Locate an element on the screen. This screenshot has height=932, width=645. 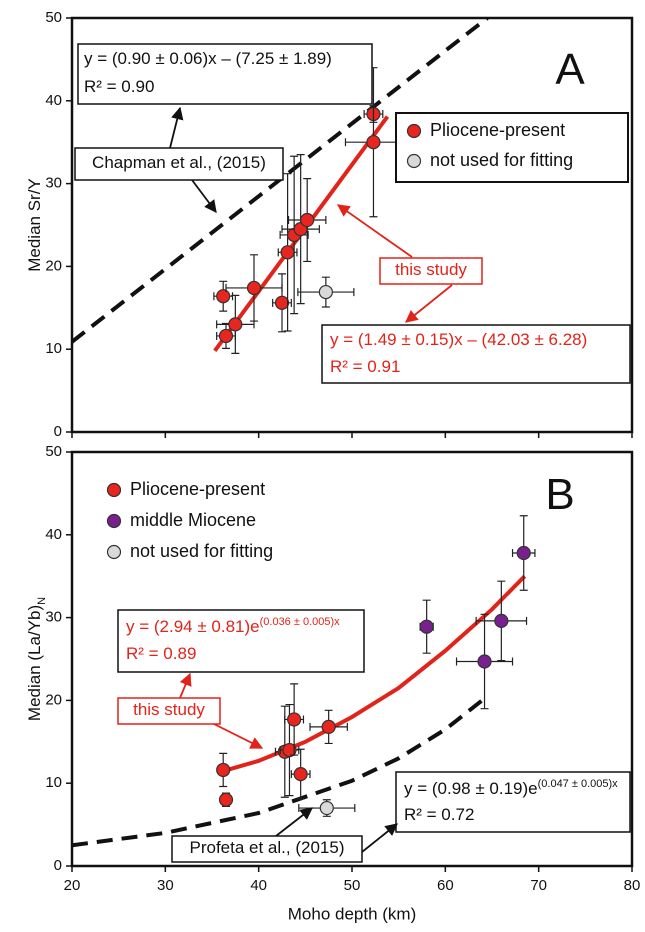
annotation: y = (2.94 ± 0.81)e(0.036 ± 0.005)x is located at coordinates (233, 626).